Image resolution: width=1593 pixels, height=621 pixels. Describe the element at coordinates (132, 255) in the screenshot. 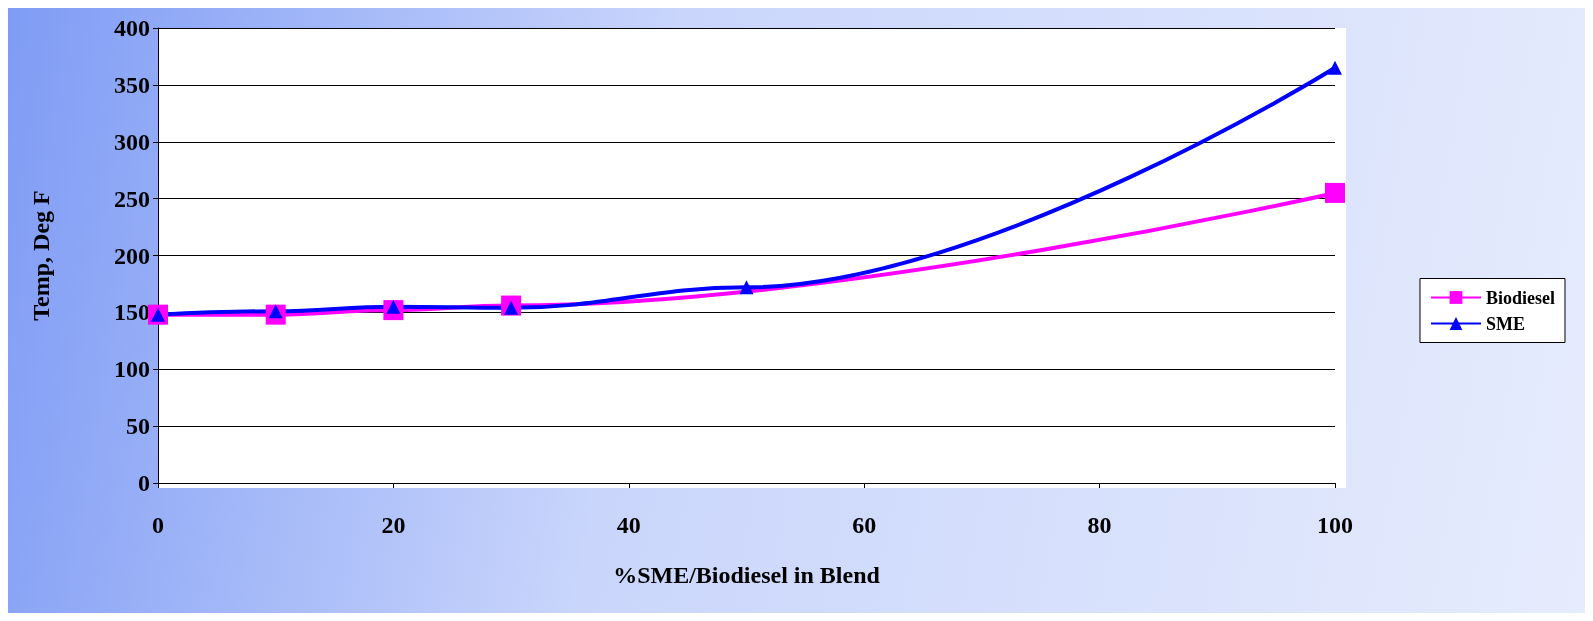

I see `y-tick-label: 200` at that location.